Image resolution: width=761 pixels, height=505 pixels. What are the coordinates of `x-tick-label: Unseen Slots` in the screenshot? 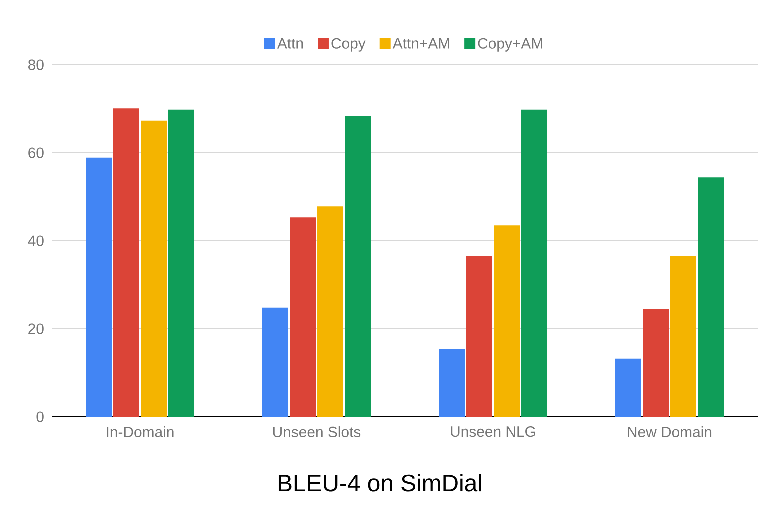 It's located at (317, 432).